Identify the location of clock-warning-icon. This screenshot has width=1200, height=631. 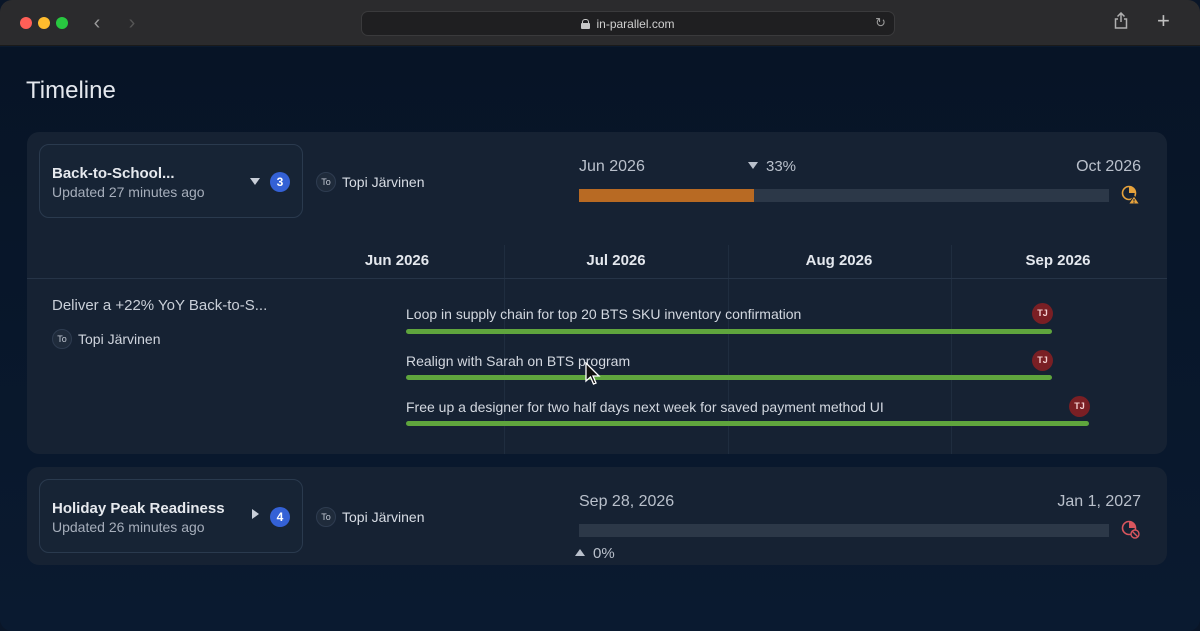
(1131, 195).